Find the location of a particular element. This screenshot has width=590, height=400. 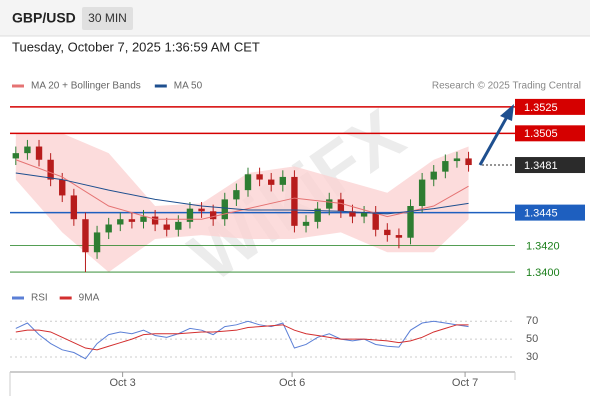

level-label: 1.3420 is located at coordinates (543, 247).